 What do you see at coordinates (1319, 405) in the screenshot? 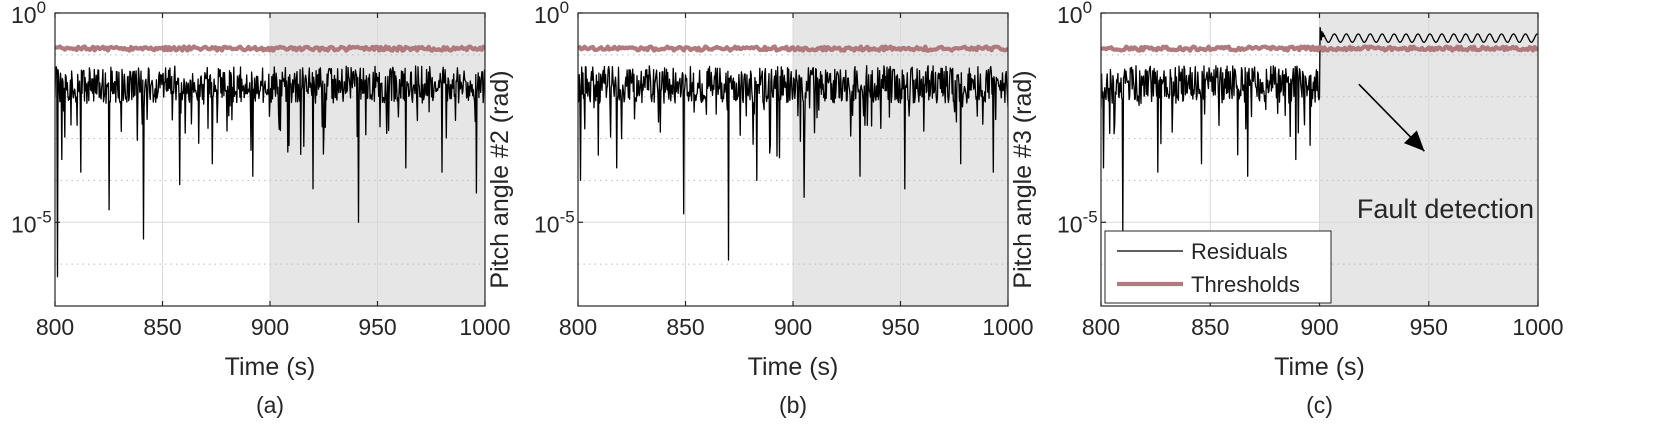
I see `panel-label: (c)` at bounding box center [1319, 405].